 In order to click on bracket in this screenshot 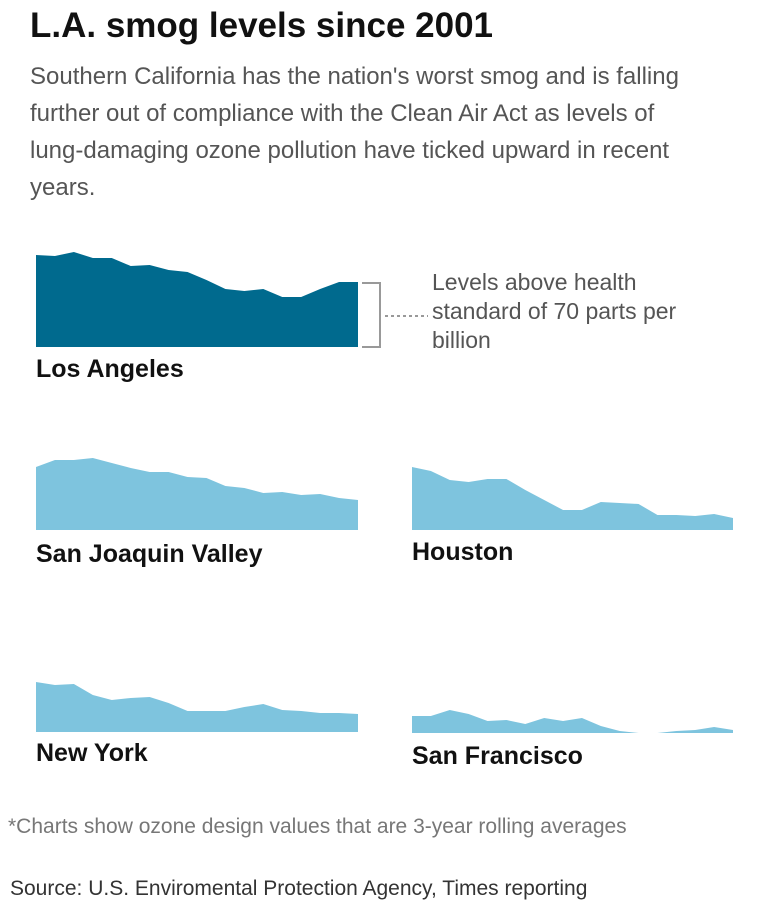, I will do `click(371, 315)`.